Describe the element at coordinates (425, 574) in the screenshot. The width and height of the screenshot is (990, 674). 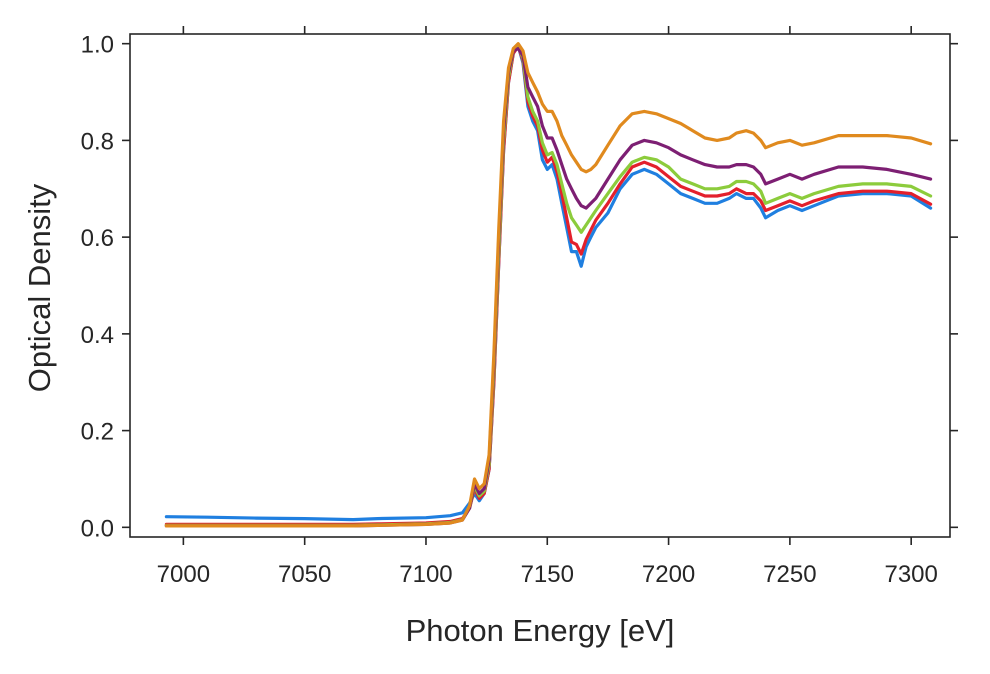
I see `x-tick-label: 7100` at that location.